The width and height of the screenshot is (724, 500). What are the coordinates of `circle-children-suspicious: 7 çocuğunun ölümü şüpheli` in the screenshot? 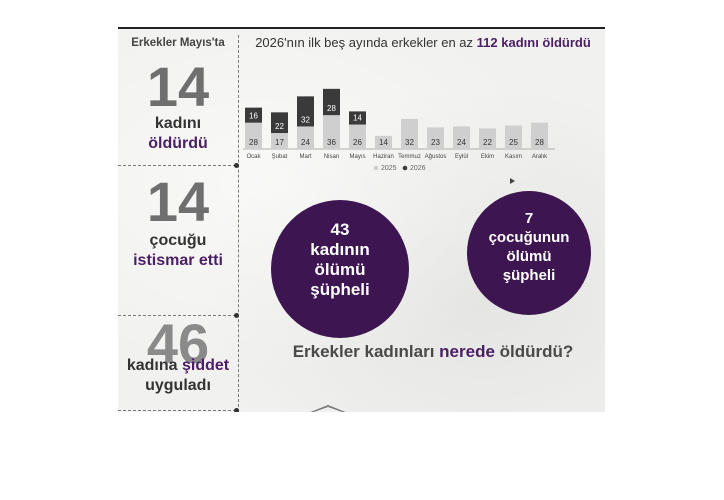 It's located at (529, 253).